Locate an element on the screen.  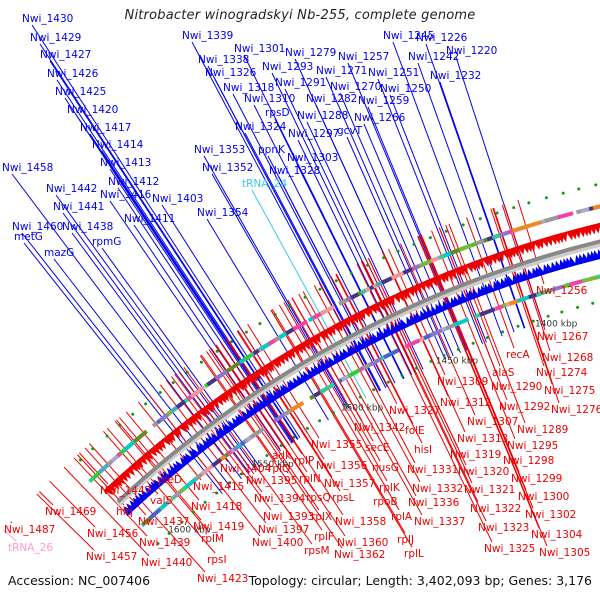
reverse-gene-label: rpsM is located at coordinates (317, 551).